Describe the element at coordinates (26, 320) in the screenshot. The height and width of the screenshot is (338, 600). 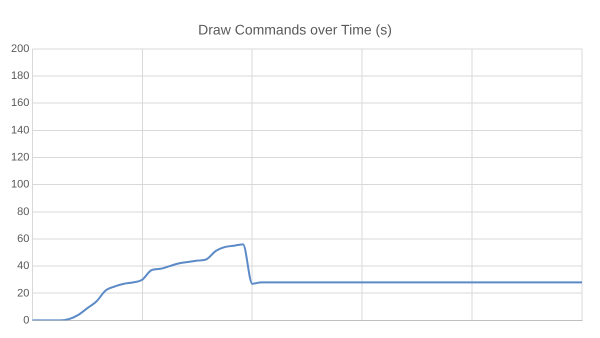
I see `y-tick-label: 0` at that location.